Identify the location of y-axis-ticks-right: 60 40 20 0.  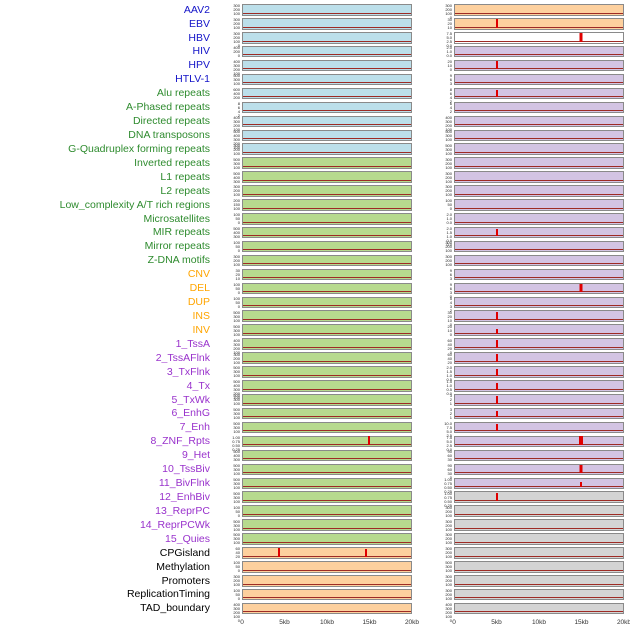
(441, 346).